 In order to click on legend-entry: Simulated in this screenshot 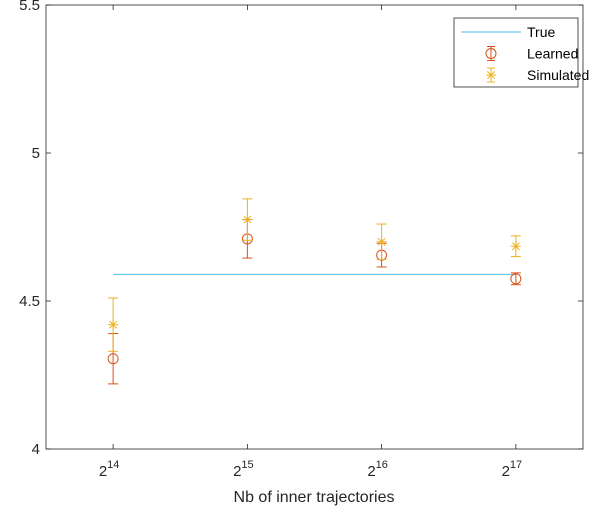, I will do `click(537, 75)`.